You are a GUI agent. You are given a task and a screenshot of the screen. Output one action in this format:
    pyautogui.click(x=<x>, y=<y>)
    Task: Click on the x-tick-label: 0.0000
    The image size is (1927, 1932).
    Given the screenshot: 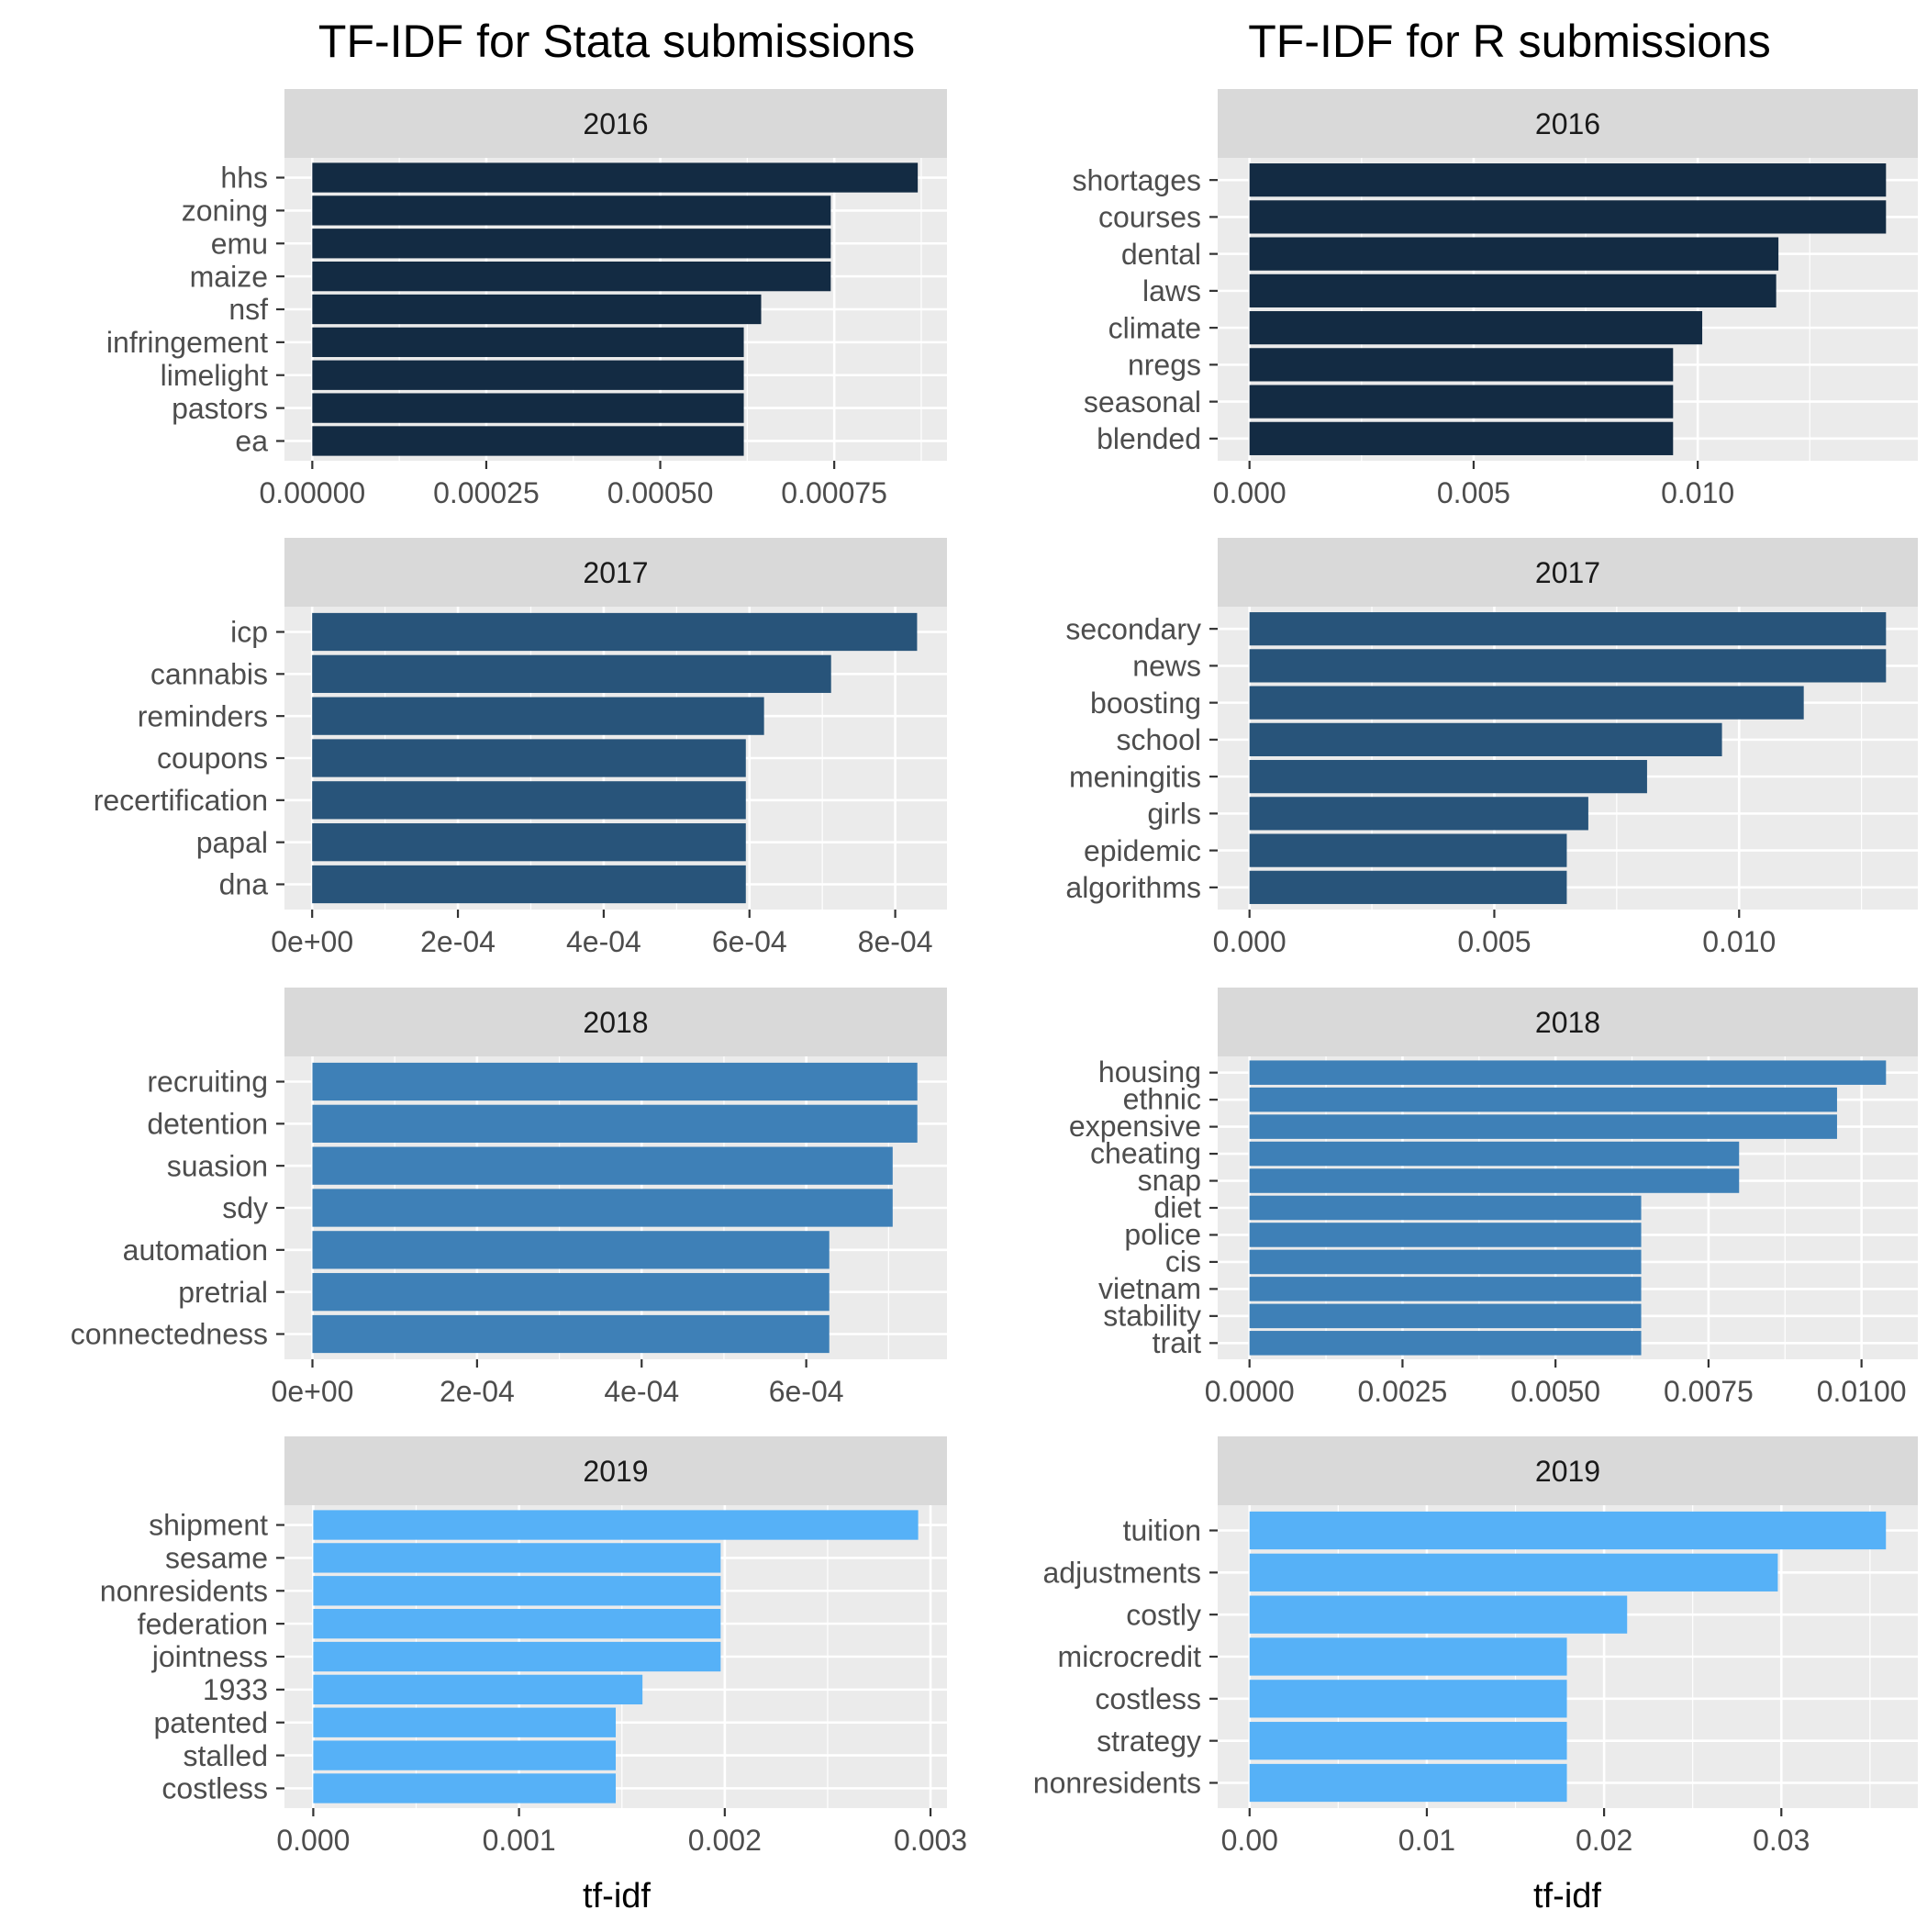 What is the action you would take?
    pyautogui.click(x=1250, y=1391)
    